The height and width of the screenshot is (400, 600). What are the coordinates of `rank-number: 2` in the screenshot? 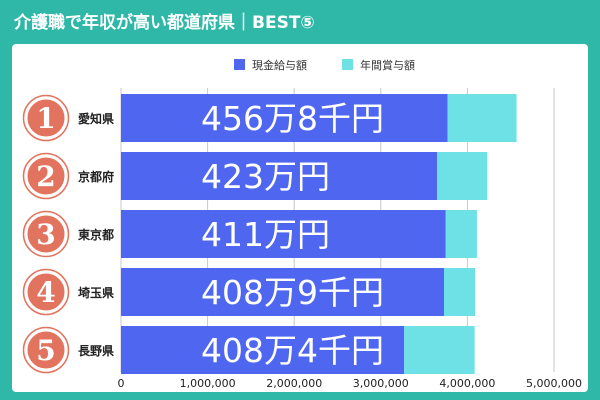 It's located at (45, 176).